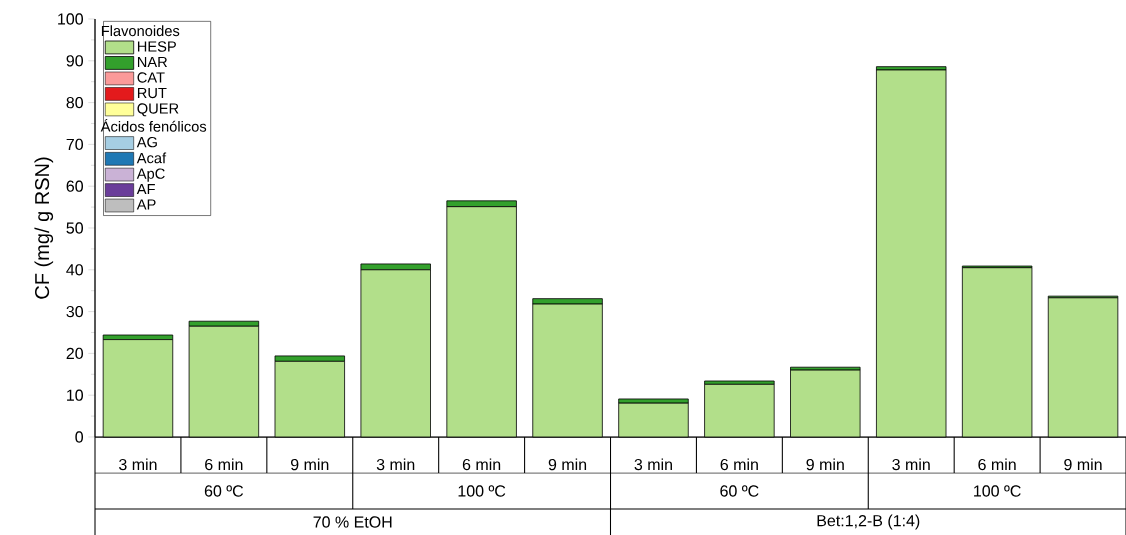 This screenshot has width=1126, height=535. I want to click on legend-label: RUT, so click(152, 93).